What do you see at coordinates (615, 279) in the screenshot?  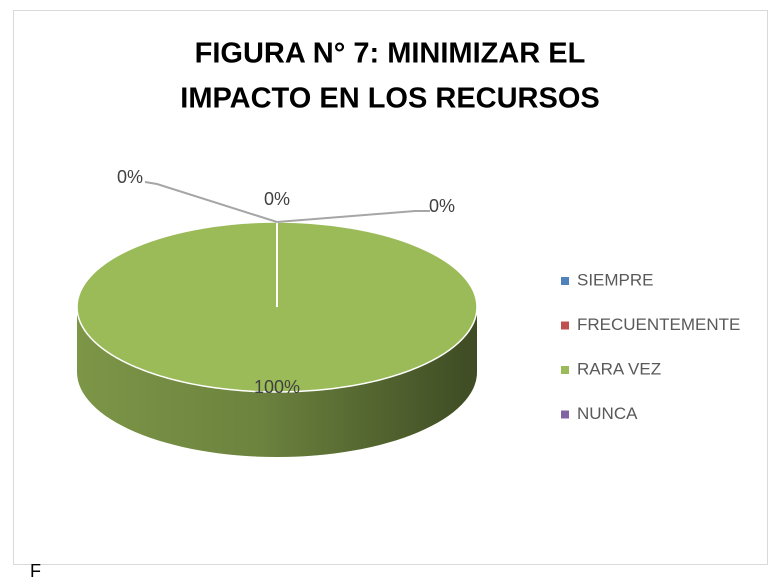 I see `legend-label: SIEMPRE` at bounding box center [615, 279].